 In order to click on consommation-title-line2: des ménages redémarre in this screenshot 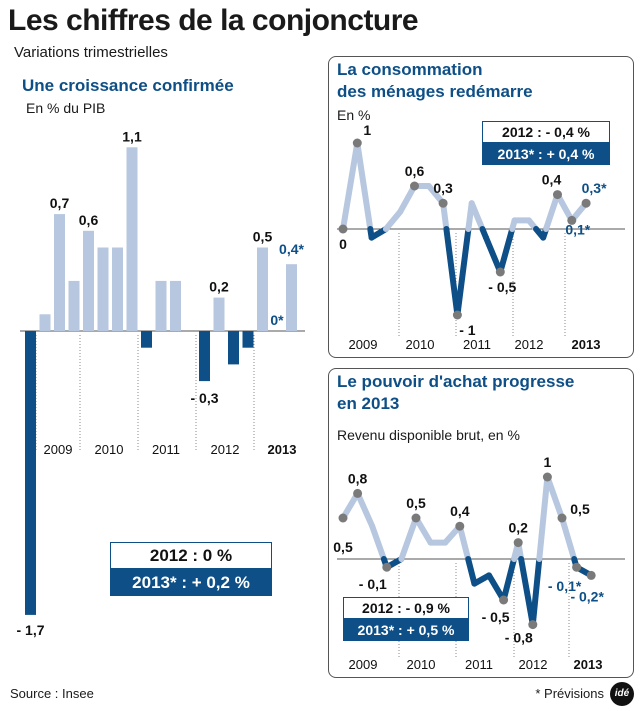, I will do `click(435, 91)`.